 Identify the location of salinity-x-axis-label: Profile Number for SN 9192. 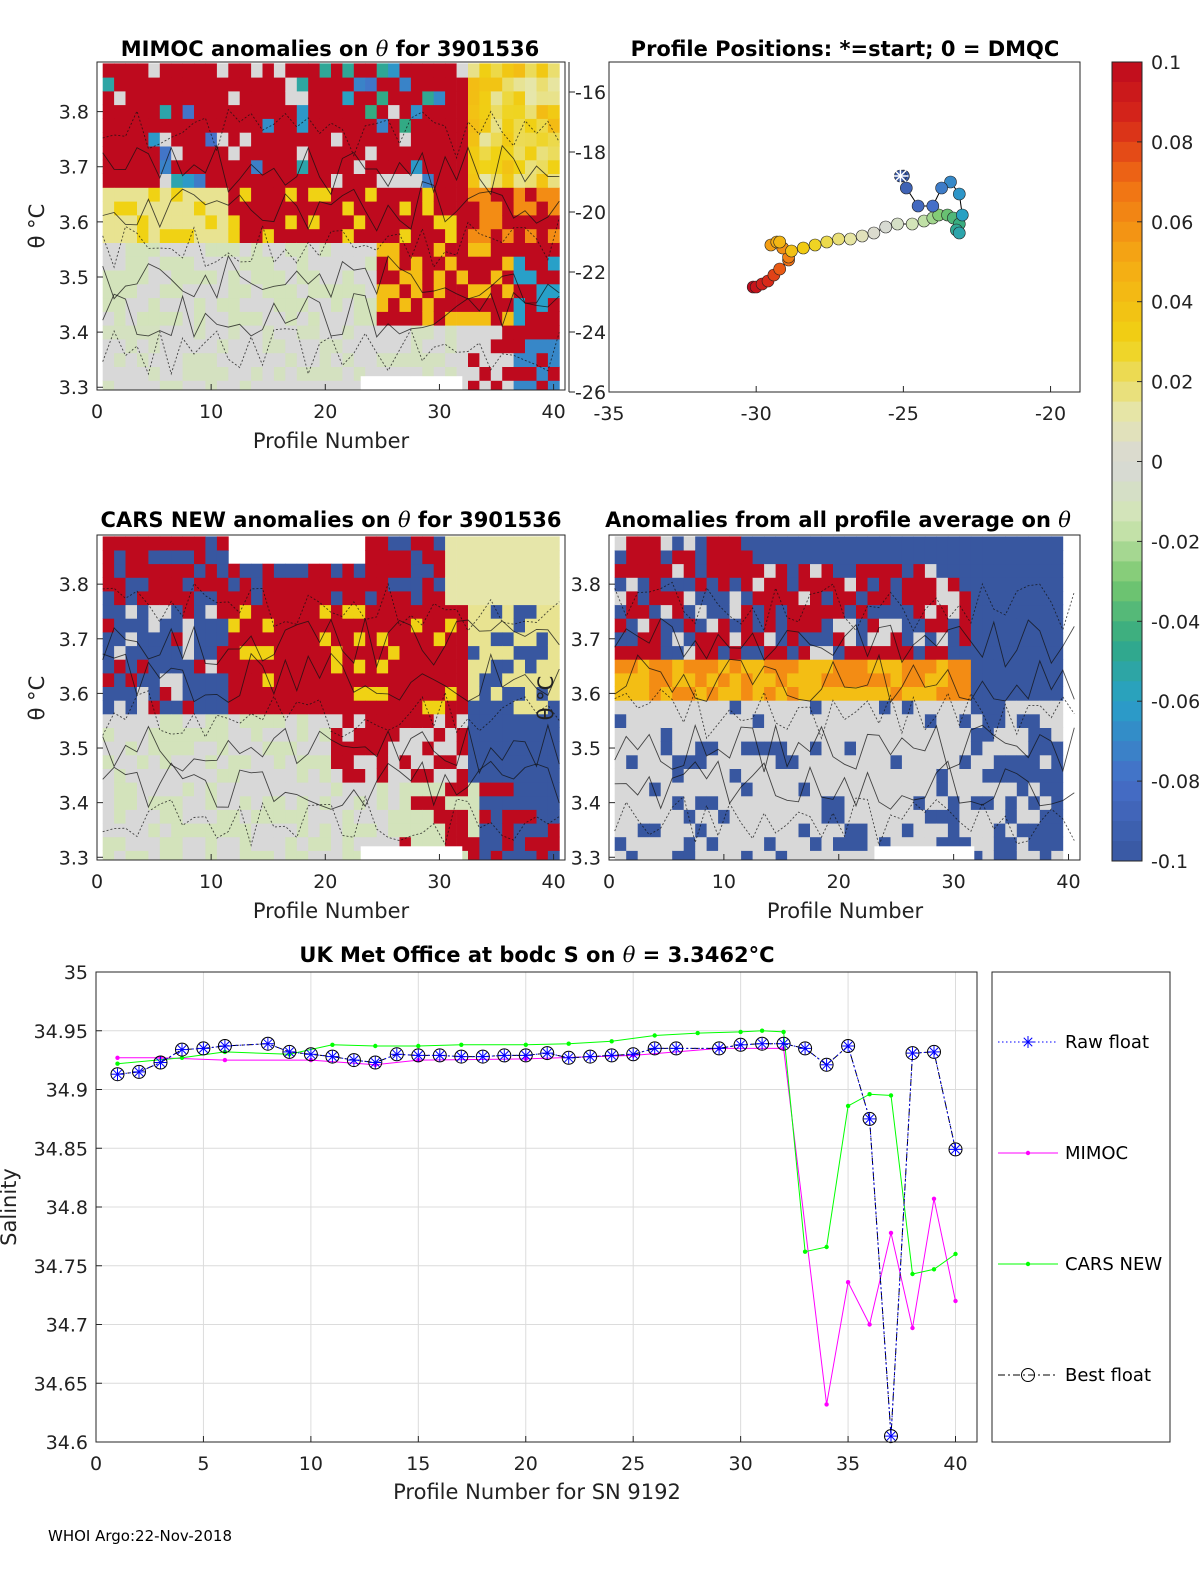
(537, 1492).